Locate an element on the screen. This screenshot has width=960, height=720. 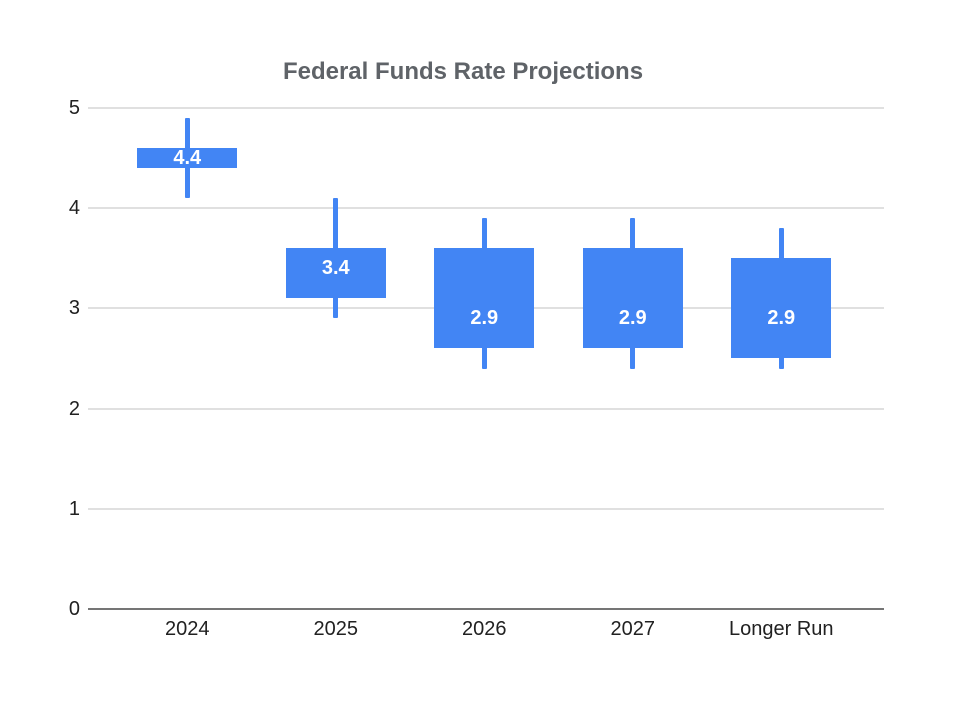
x-axis-category-label: 2027 is located at coordinates (633, 629).